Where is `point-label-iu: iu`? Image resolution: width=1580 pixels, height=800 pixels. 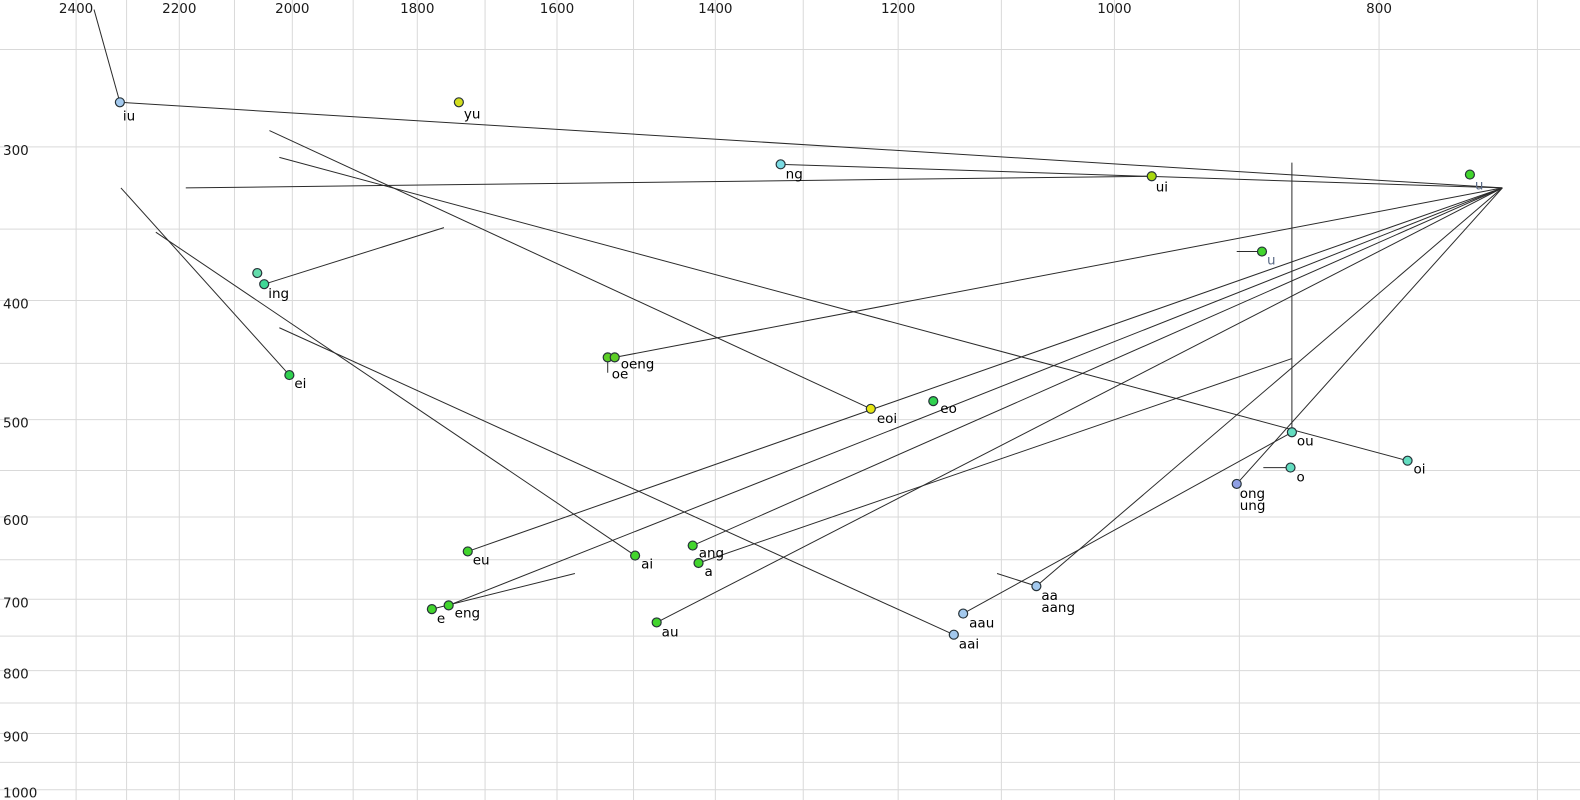 point-label-iu: iu is located at coordinates (129, 116).